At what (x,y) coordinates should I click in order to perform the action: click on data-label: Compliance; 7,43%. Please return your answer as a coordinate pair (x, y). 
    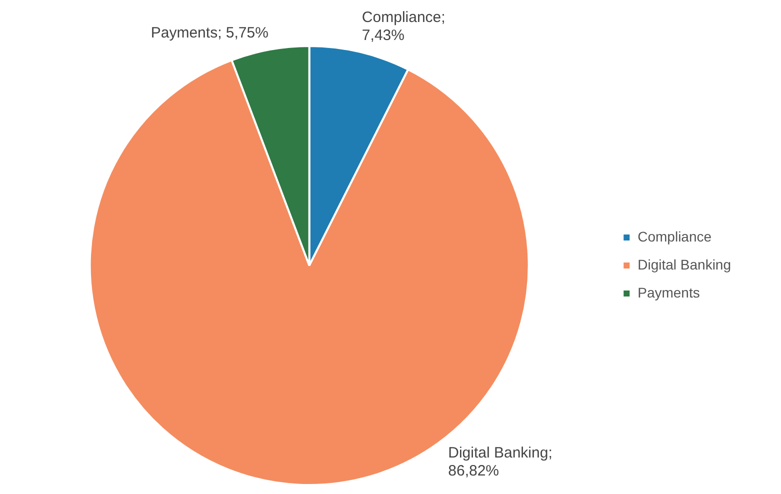
    Looking at the image, I should click on (404, 26).